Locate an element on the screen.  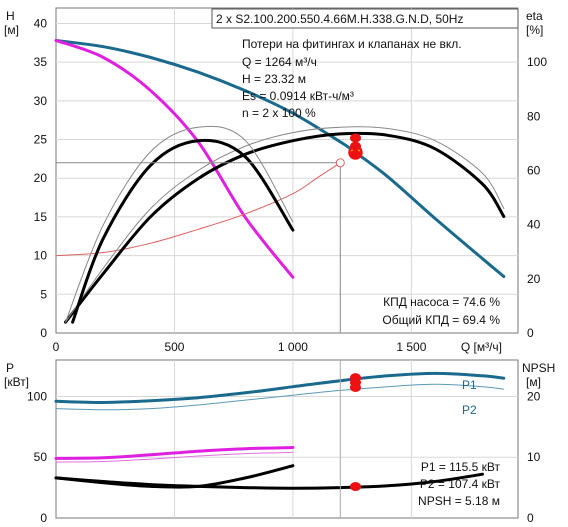
curve-eff_single_pump is located at coordinates (183, 231).